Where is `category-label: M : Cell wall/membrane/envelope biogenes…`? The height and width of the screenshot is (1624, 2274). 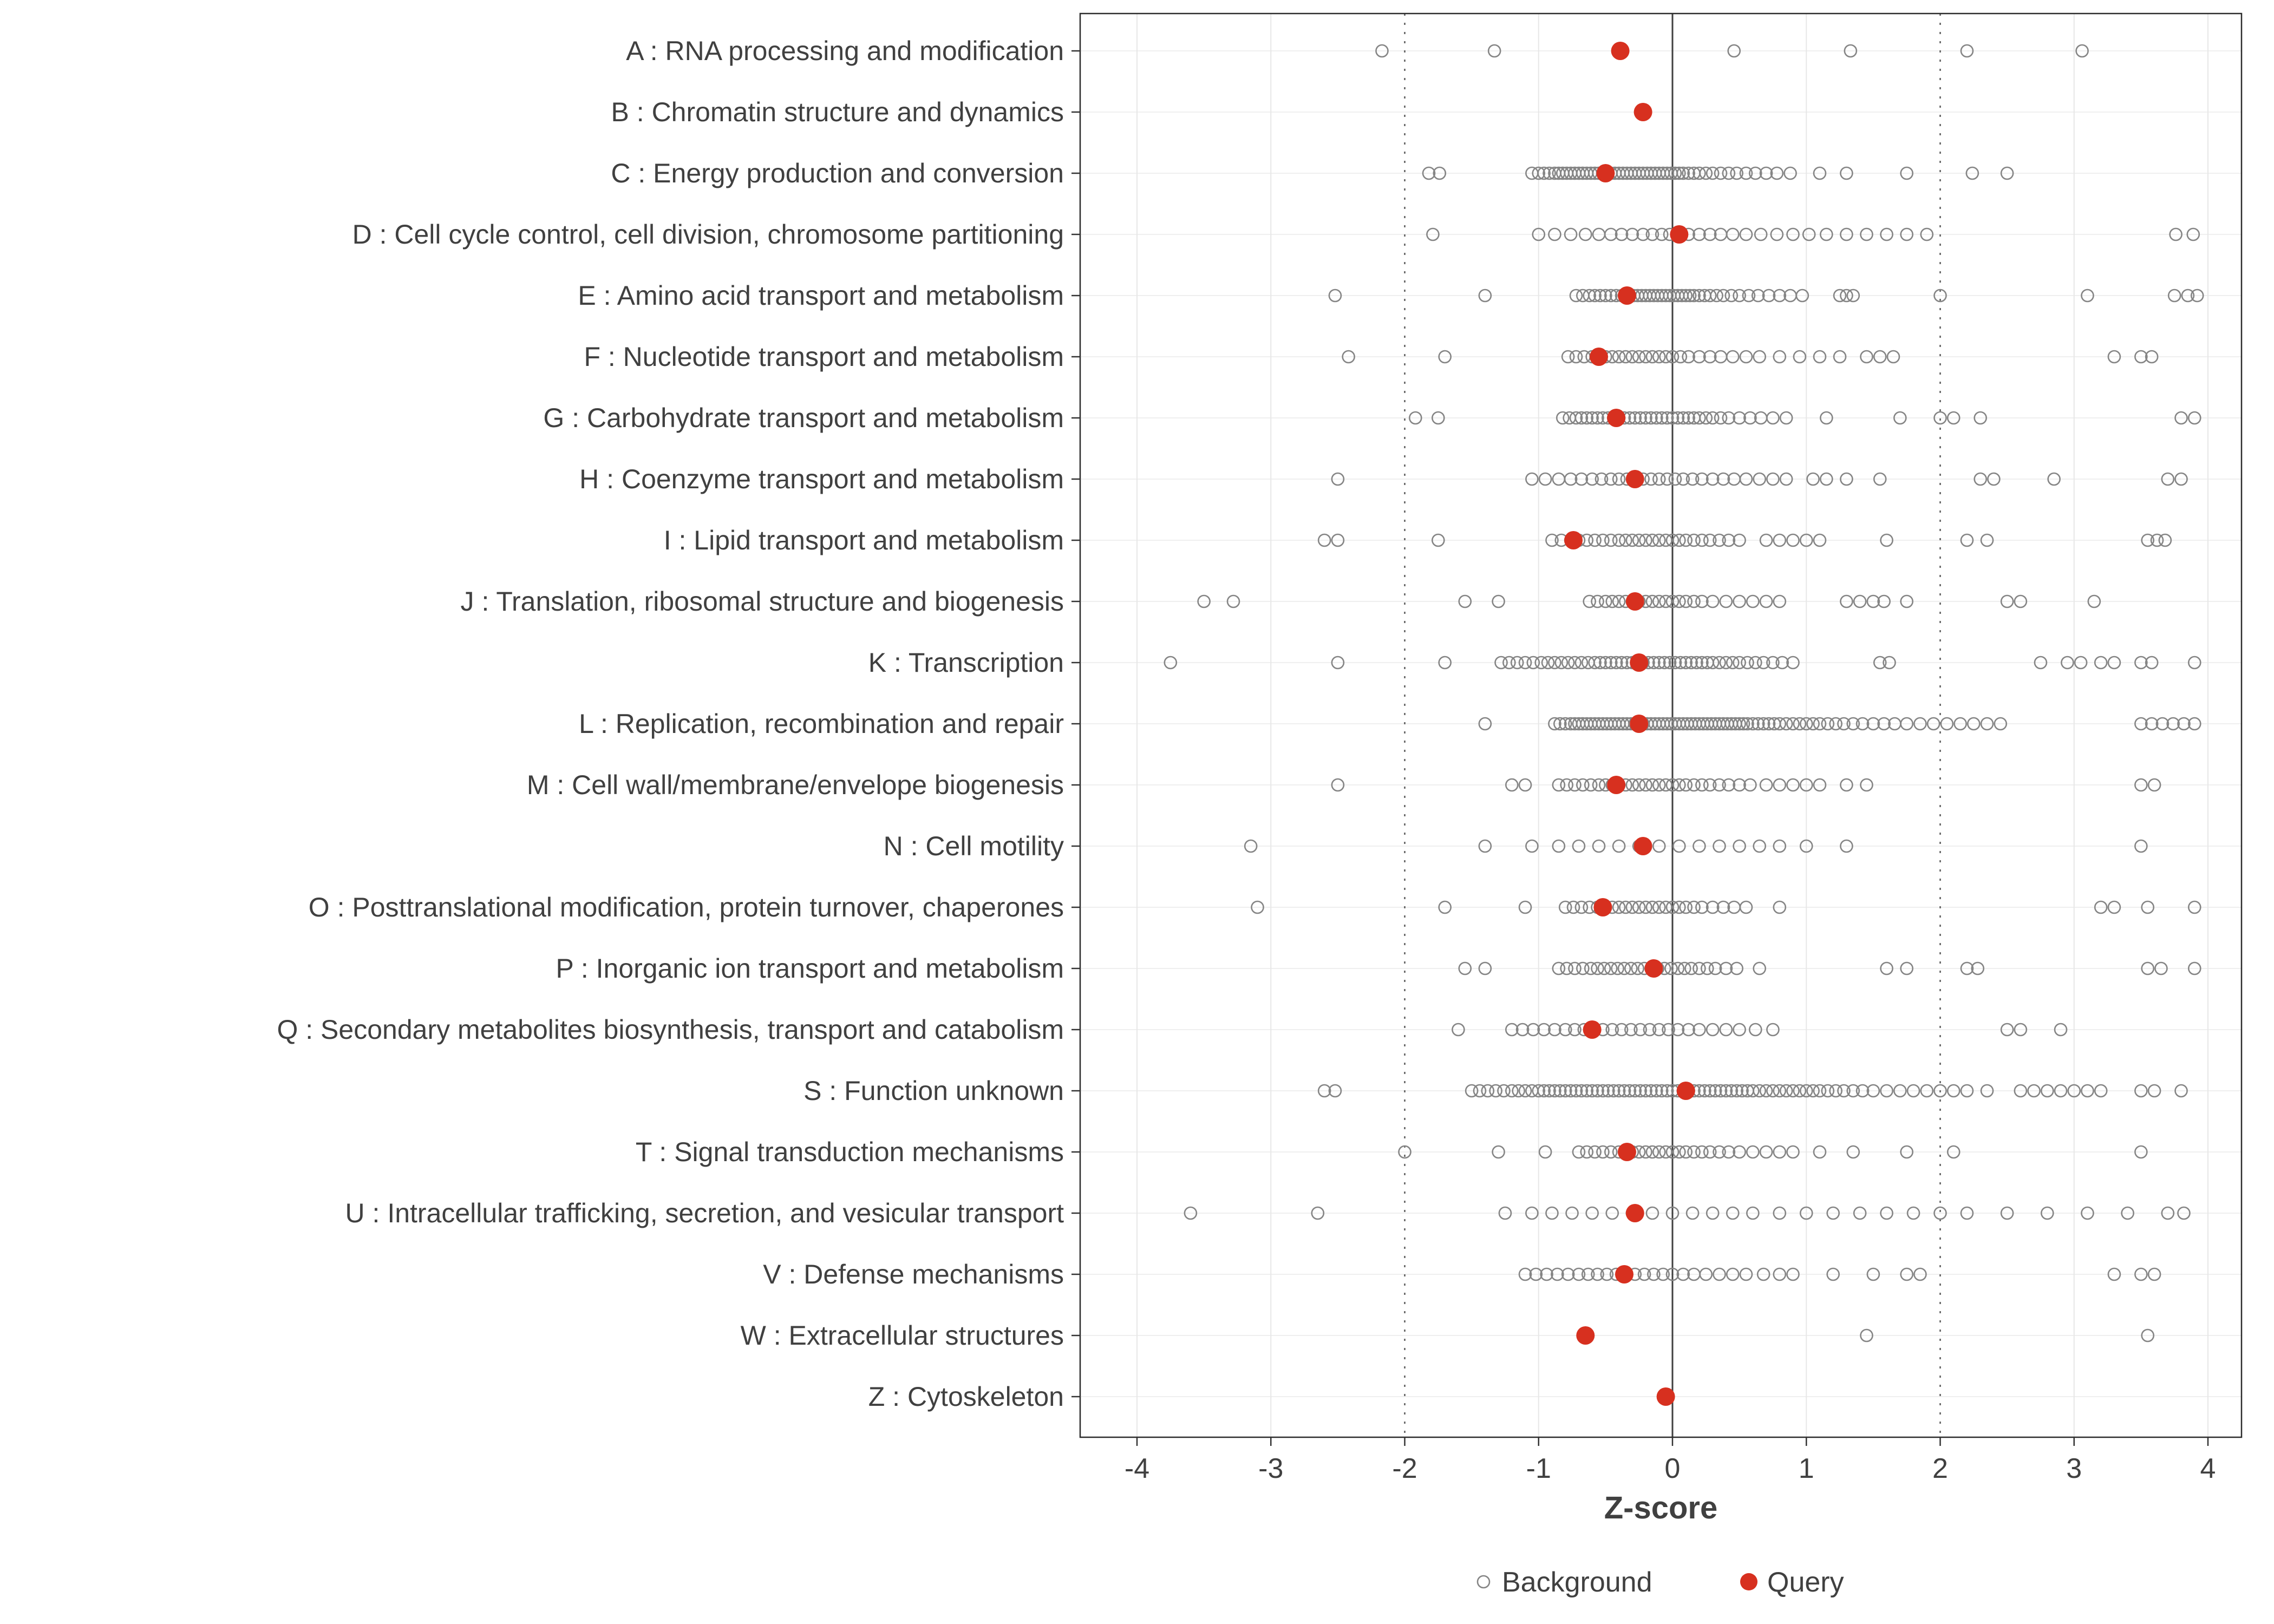 category-label: M : Cell wall/membrane/envelope biogenes… is located at coordinates (796, 785).